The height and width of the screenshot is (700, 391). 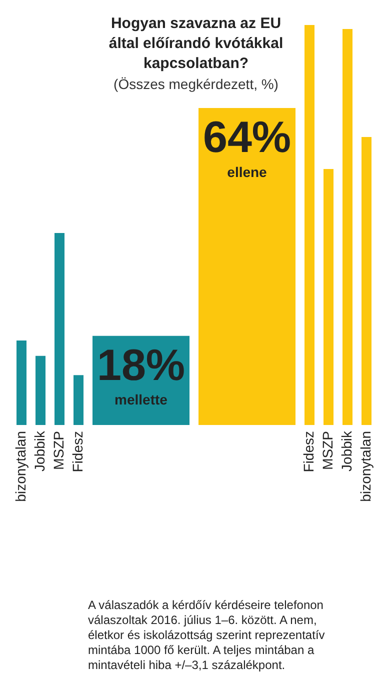 I want to click on x-tick-label: ellene, so click(x=246, y=172).